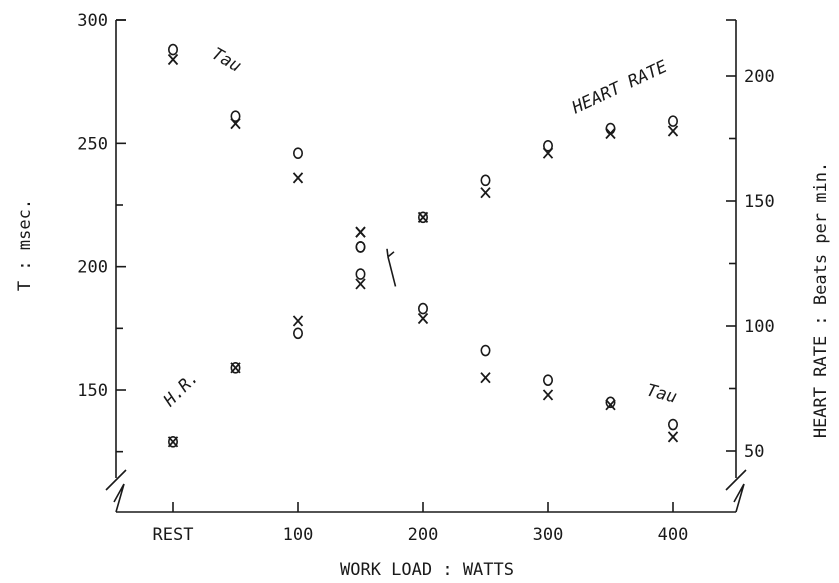  Describe the element at coordinates (427, 570) in the screenshot. I see `x-axis-title: WORK LOAD : WATTS` at that location.